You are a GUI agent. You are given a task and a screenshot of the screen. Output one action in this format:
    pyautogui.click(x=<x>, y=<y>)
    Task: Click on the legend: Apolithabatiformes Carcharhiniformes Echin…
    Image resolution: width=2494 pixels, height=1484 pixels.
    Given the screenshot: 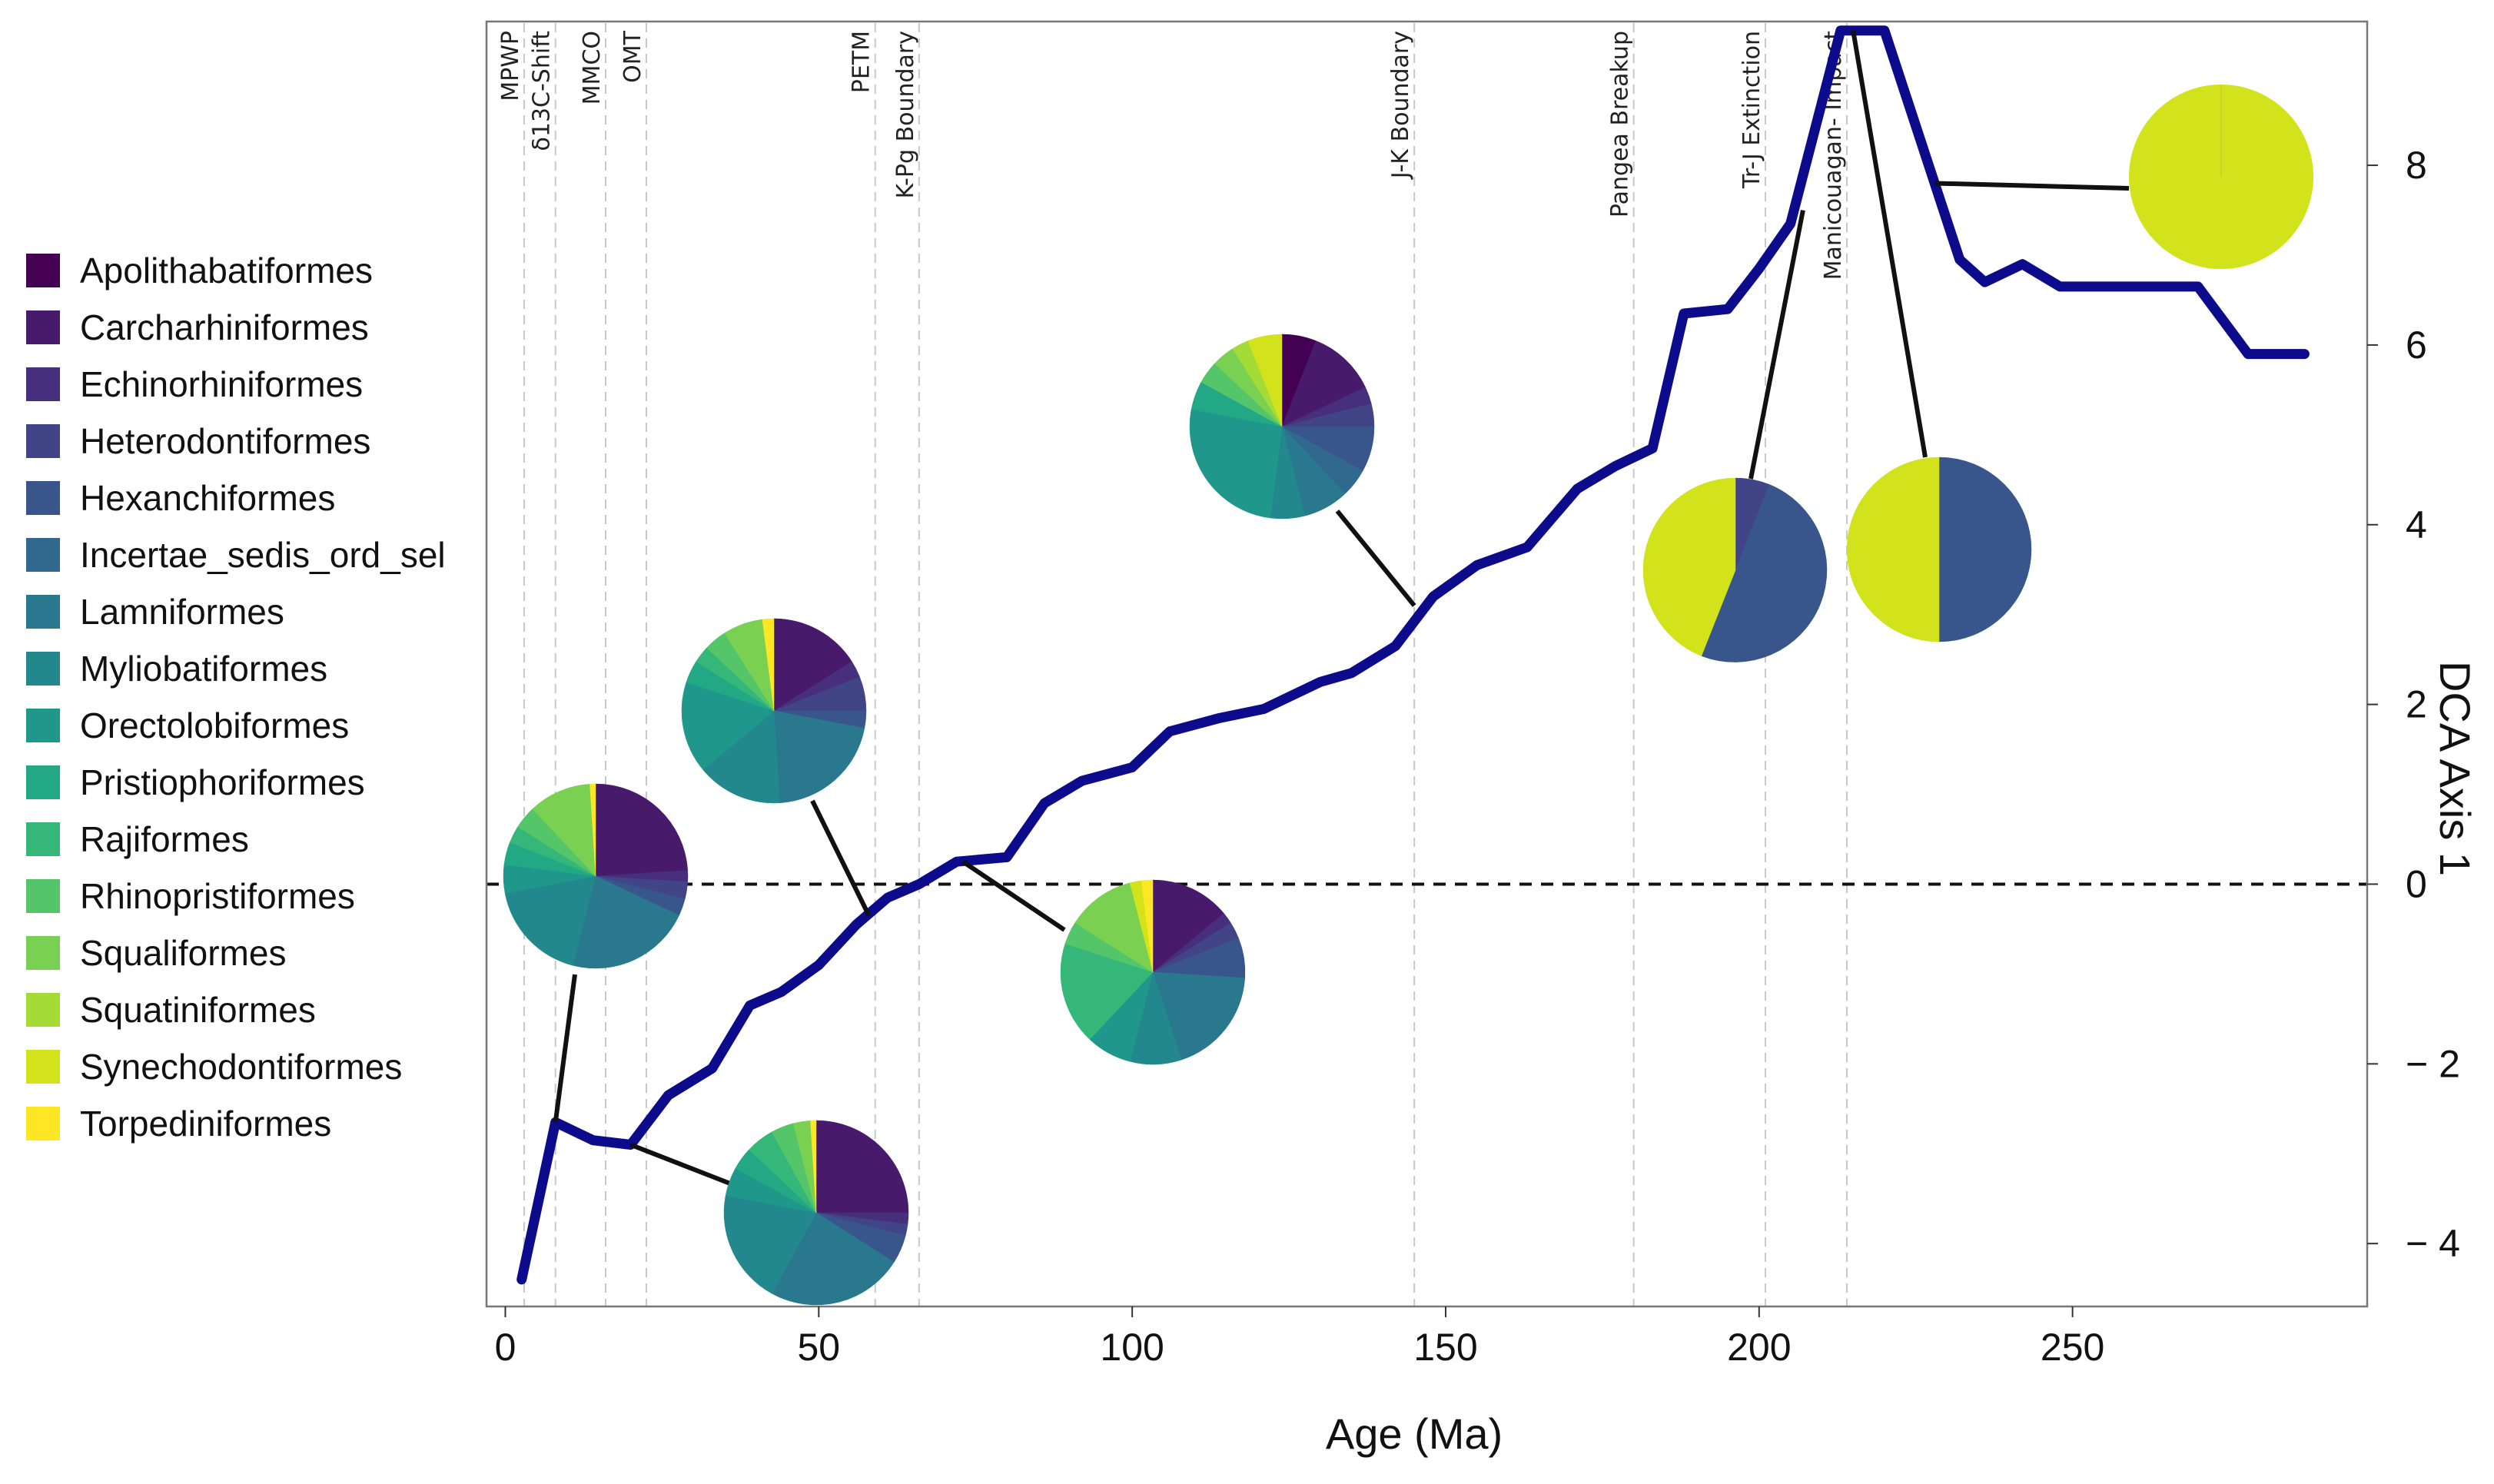 What is the action you would take?
    pyautogui.click(x=236, y=697)
    